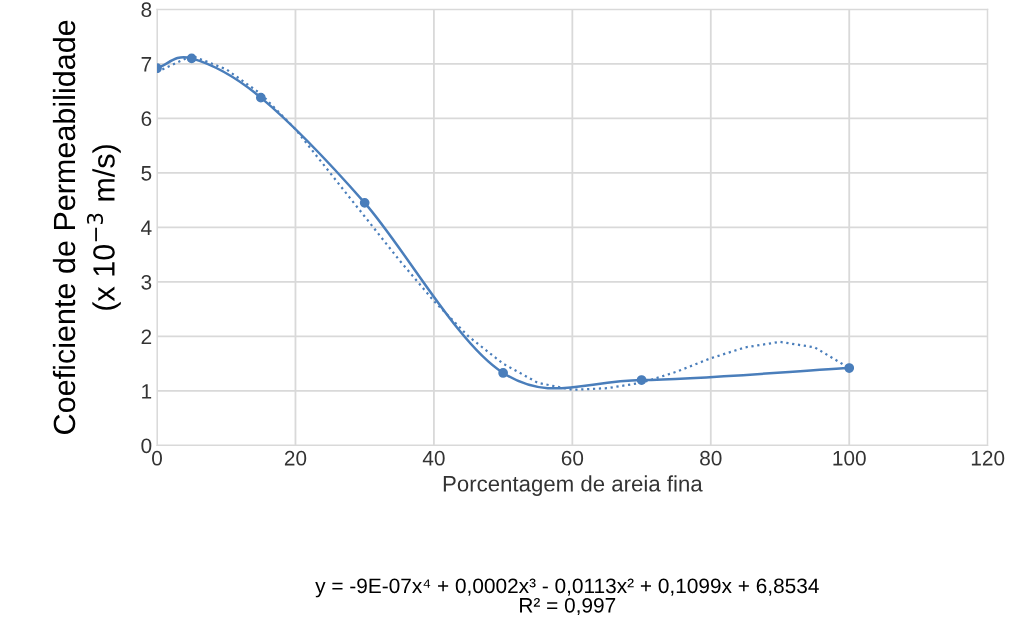 This screenshot has height=623, width=1013. What do you see at coordinates (146, 227) in the screenshot?
I see `y-tick-label: 4` at bounding box center [146, 227].